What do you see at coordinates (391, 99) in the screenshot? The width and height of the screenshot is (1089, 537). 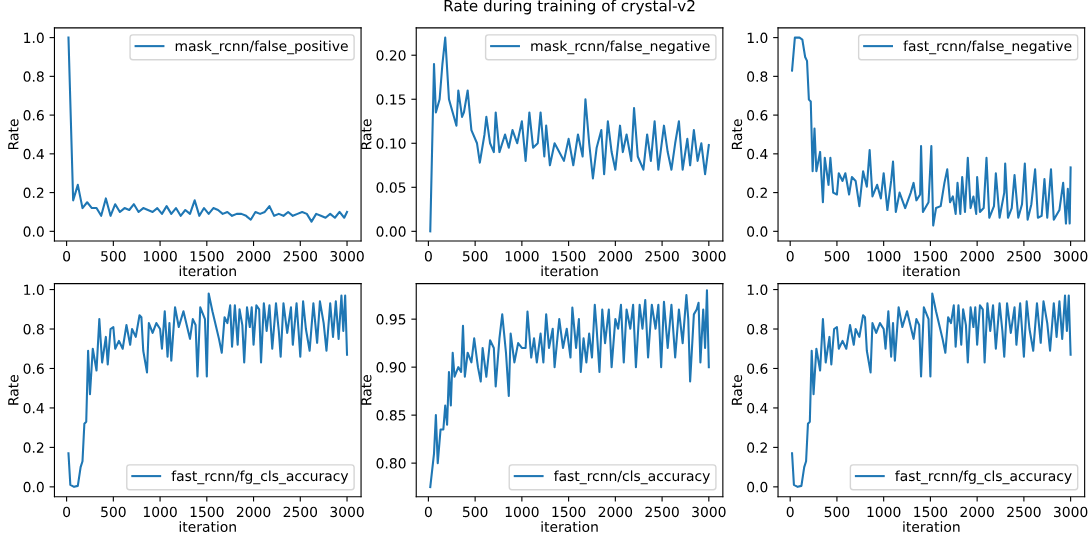 I see `y-tick-label: 0.15` at bounding box center [391, 99].